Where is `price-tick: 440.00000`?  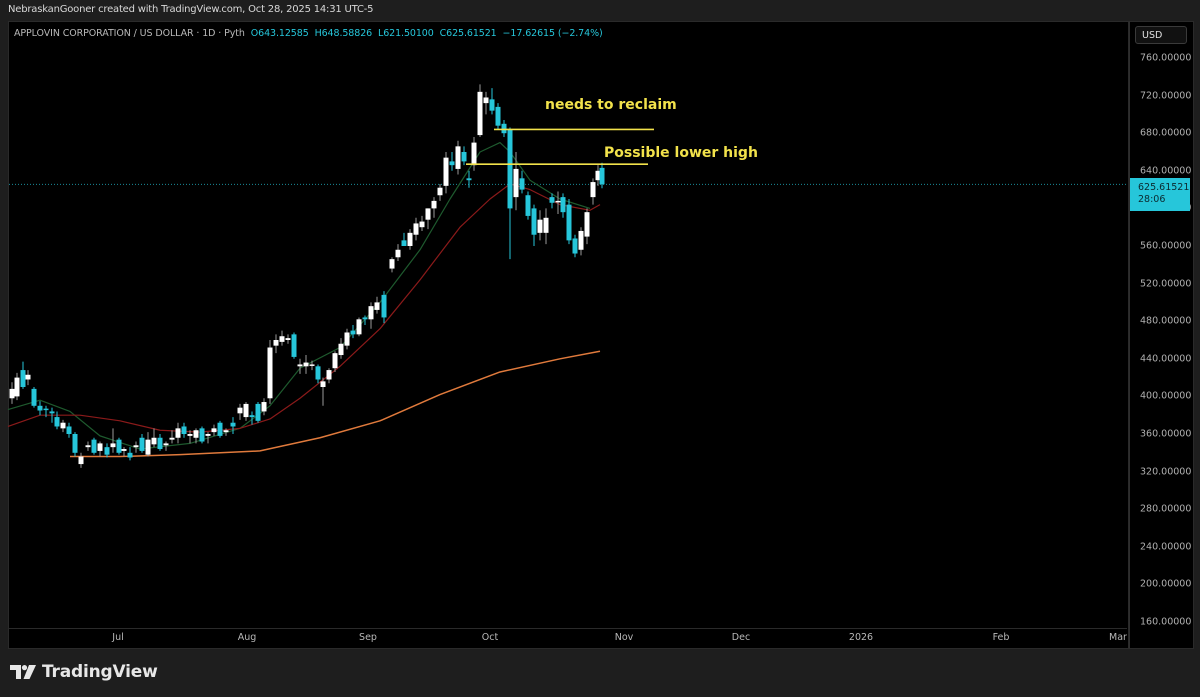
price-tick: 440.00000 is located at coordinates (1166, 359).